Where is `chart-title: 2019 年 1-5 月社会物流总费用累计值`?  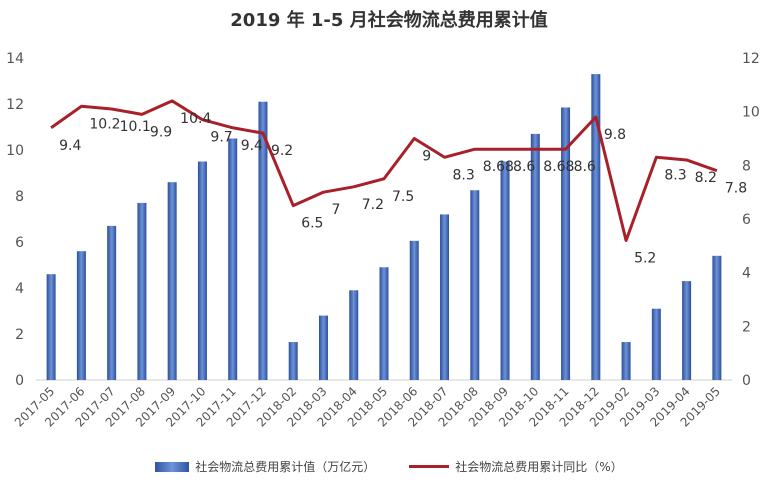 chart-title: 2019 年 1-5 月社会物流总费用累计值 is located at coordinates (389, 20).